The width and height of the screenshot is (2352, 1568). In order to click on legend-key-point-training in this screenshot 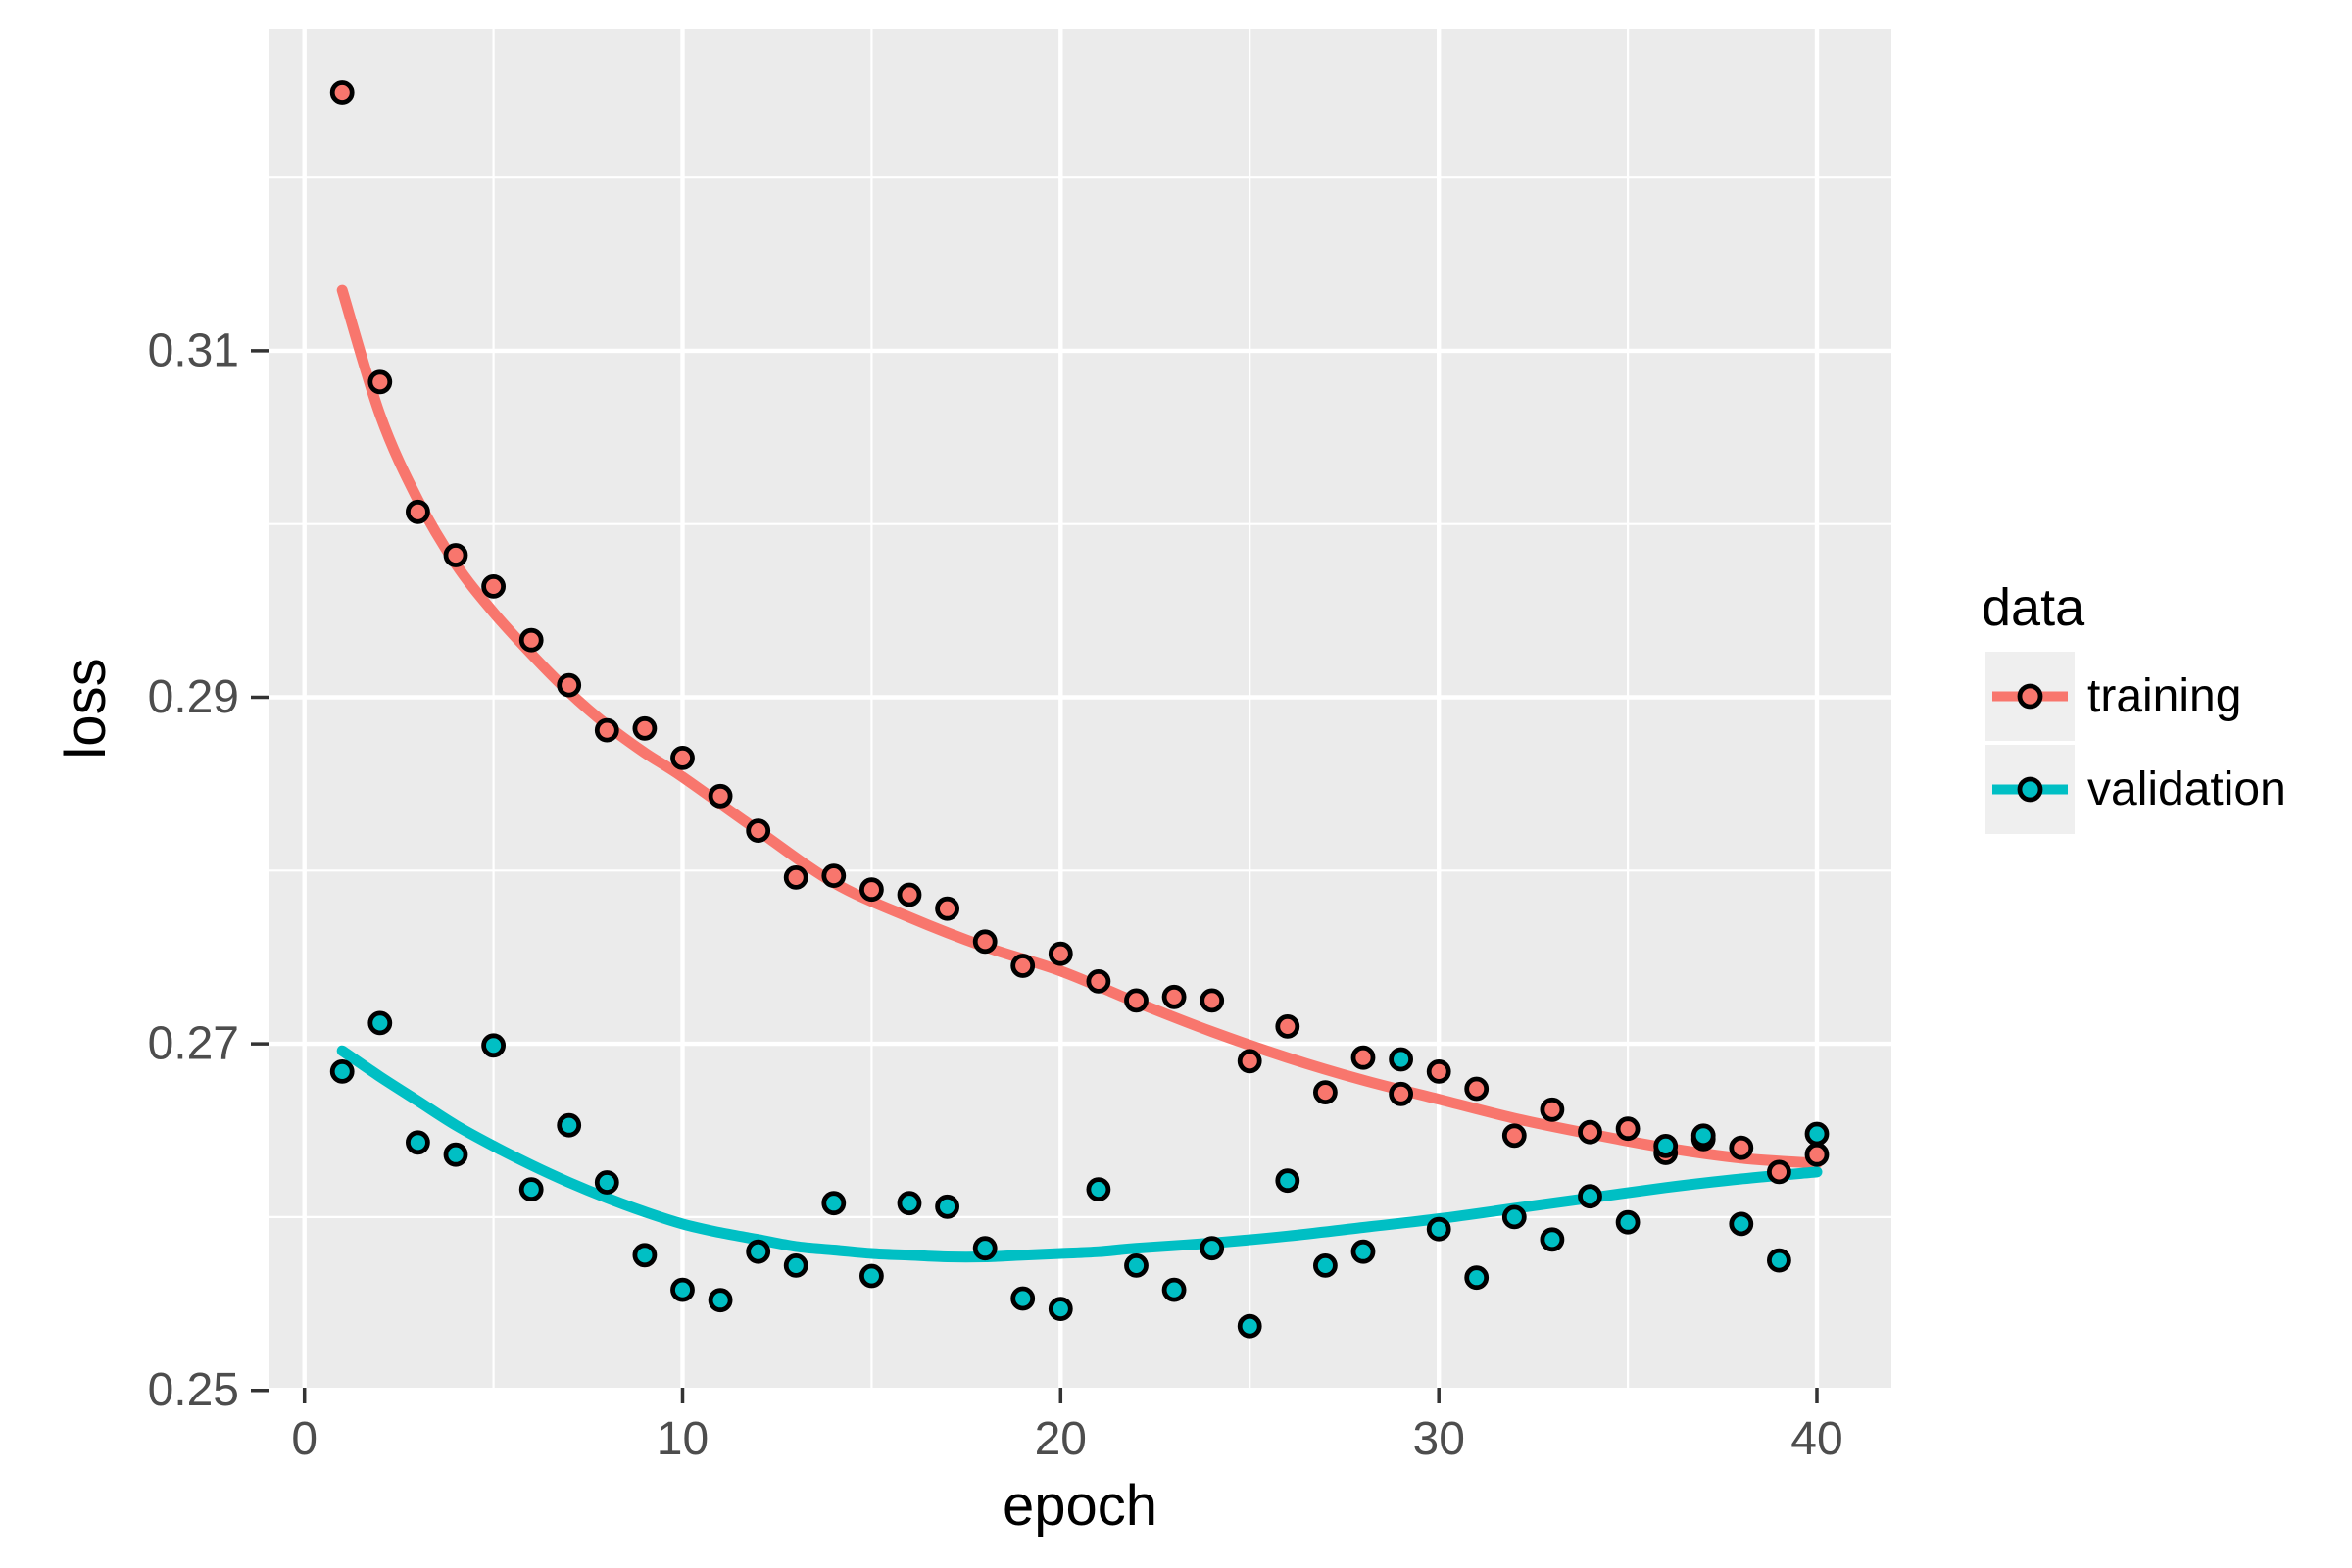, I will do `click(2030, 696)`.